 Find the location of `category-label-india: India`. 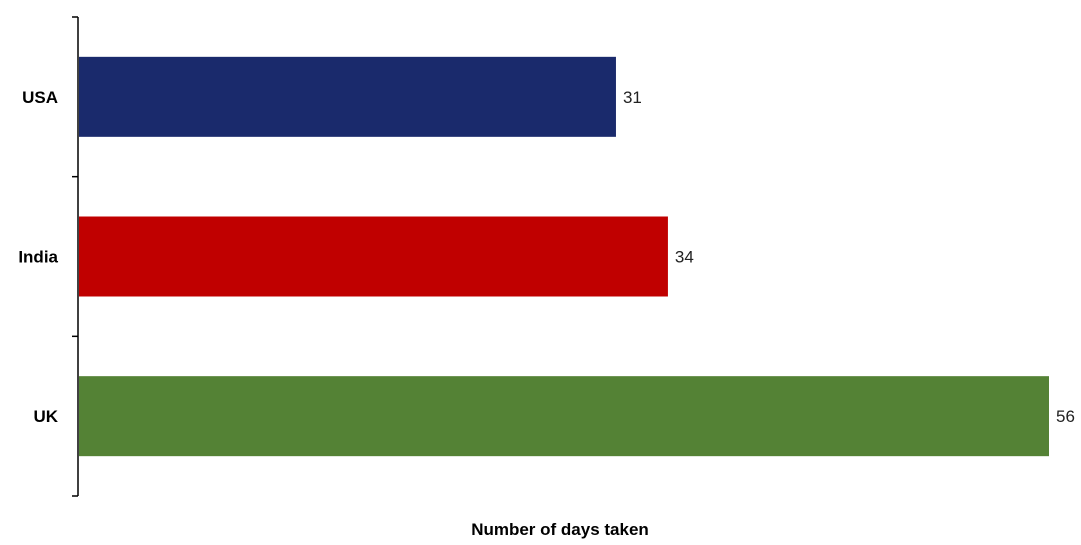

category-label-india: India is located at coordinates (38, 257).